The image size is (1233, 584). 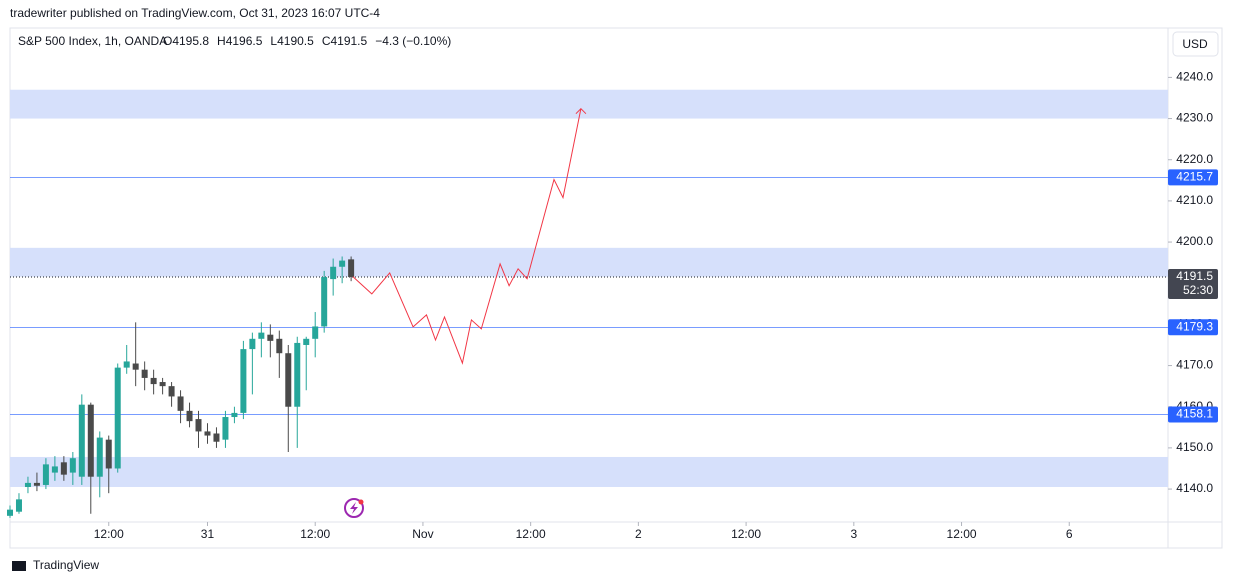 I want to click on currency: USD, so click(x=1195, y=44).